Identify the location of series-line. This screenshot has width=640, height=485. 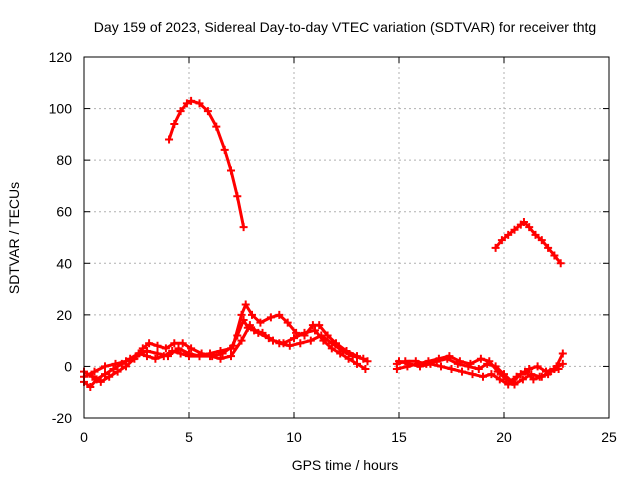
(528, 242).